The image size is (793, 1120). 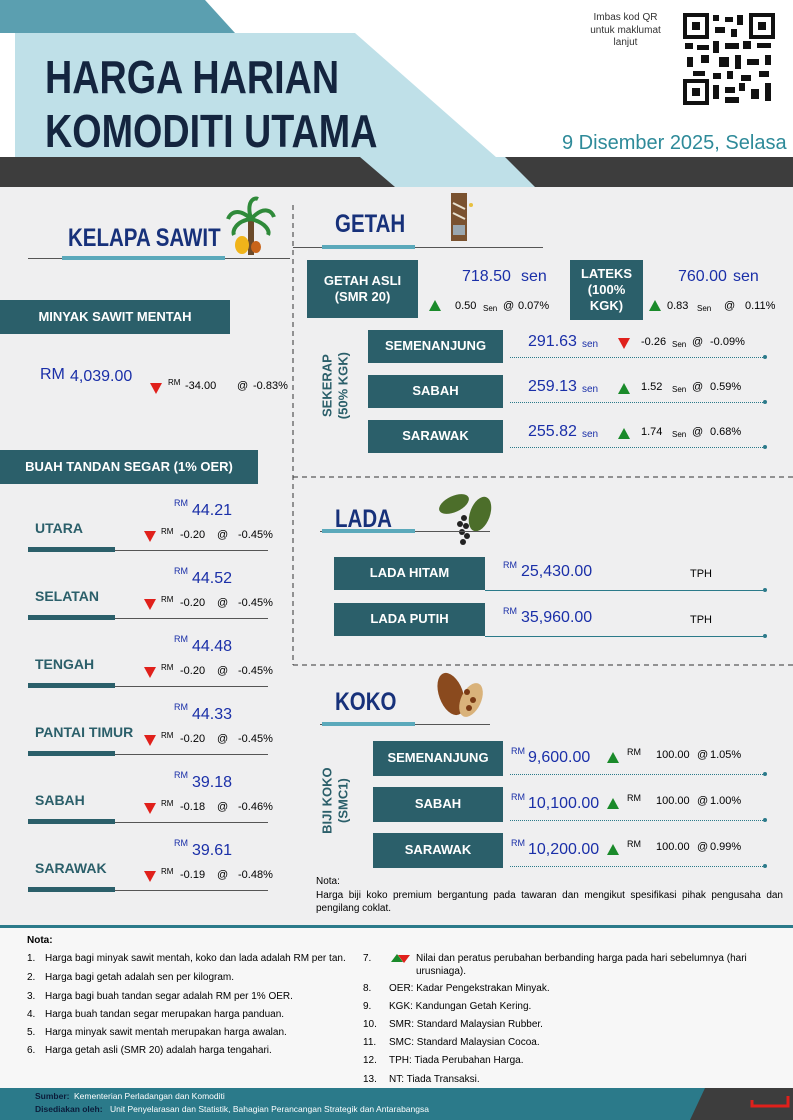 What do you see at coordinates (192, 77) in the screenshot?
I see `title-line: HARGA HARIAN` at bounding box center [192, 77].